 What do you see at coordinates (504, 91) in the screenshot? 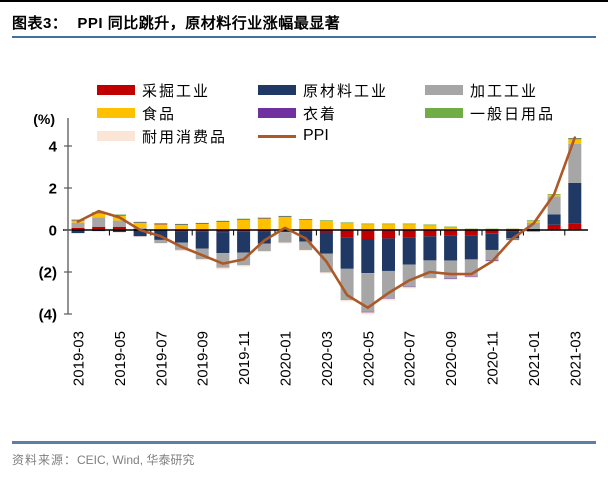
I see `legend-label-processing: 加工工业` at bounding box center [504, 91].